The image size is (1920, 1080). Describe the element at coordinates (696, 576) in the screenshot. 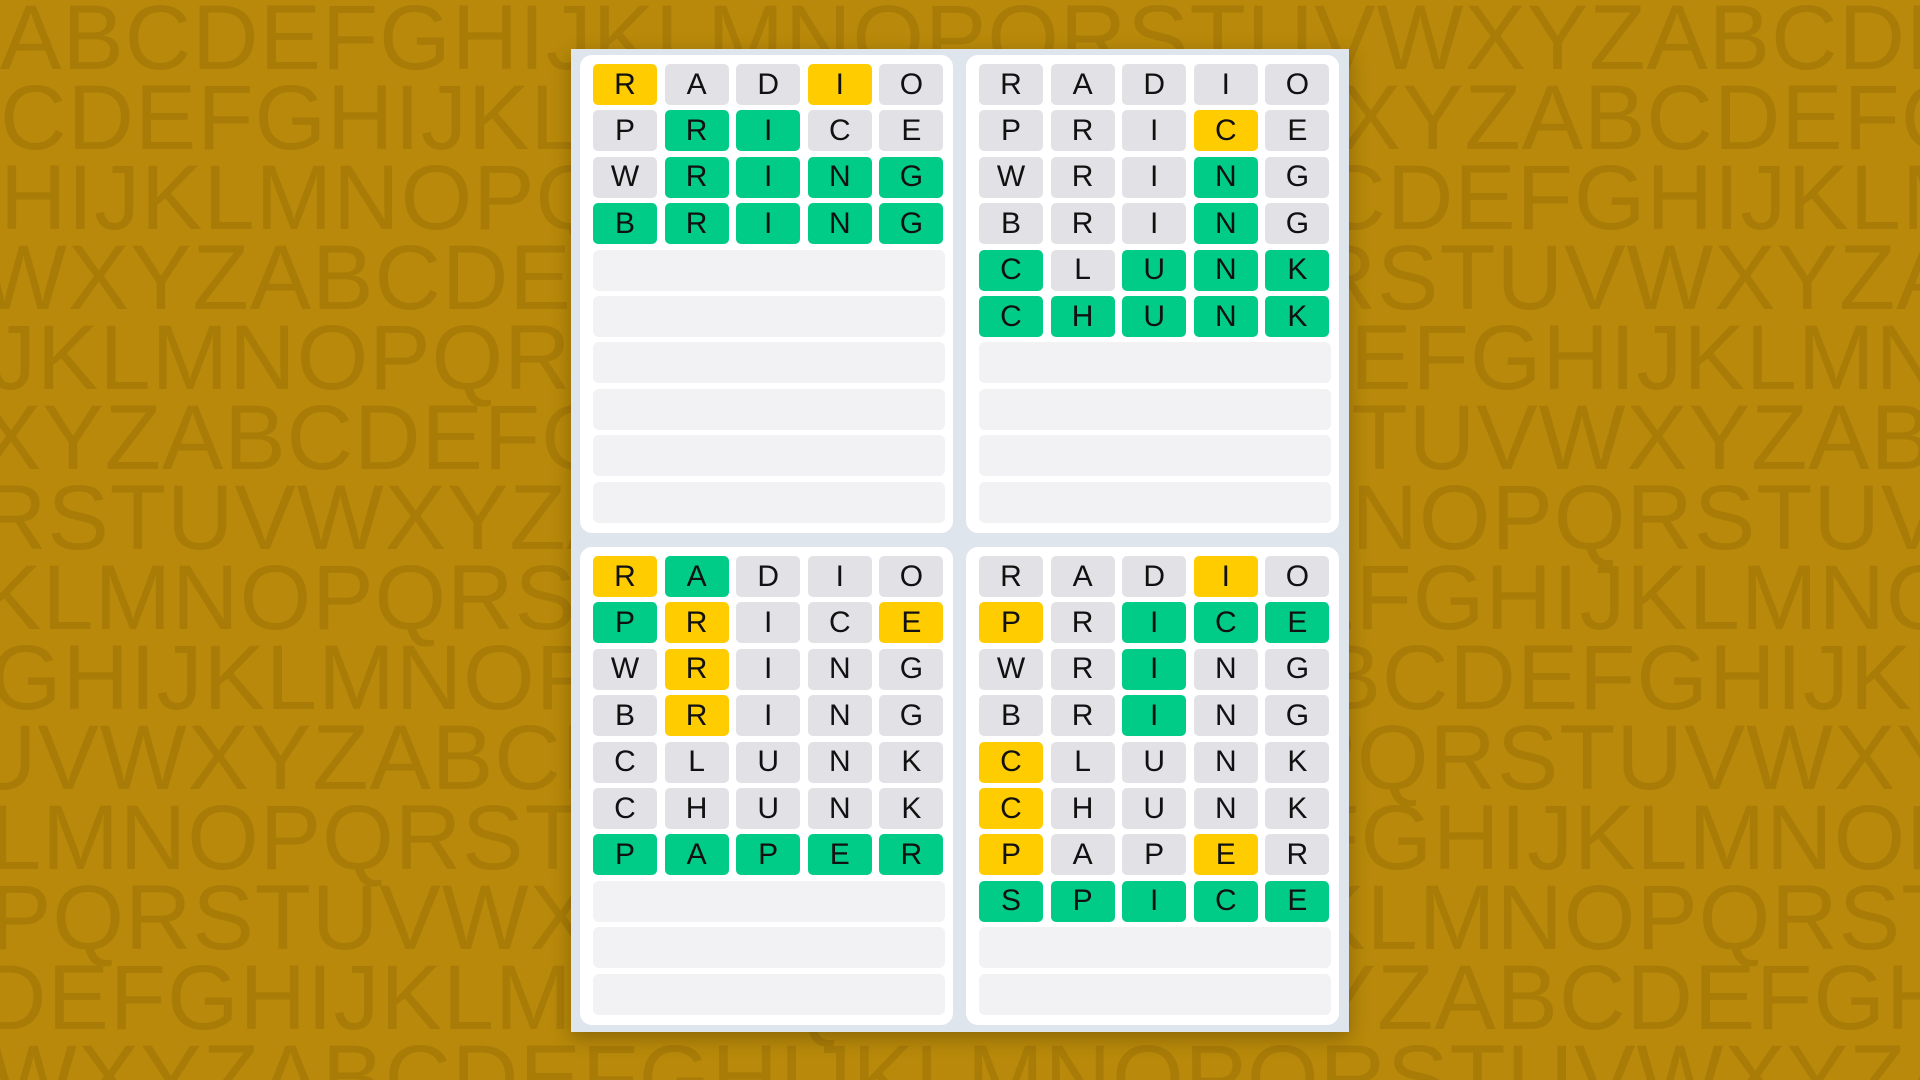

I see `tile-correct: A` at that location.